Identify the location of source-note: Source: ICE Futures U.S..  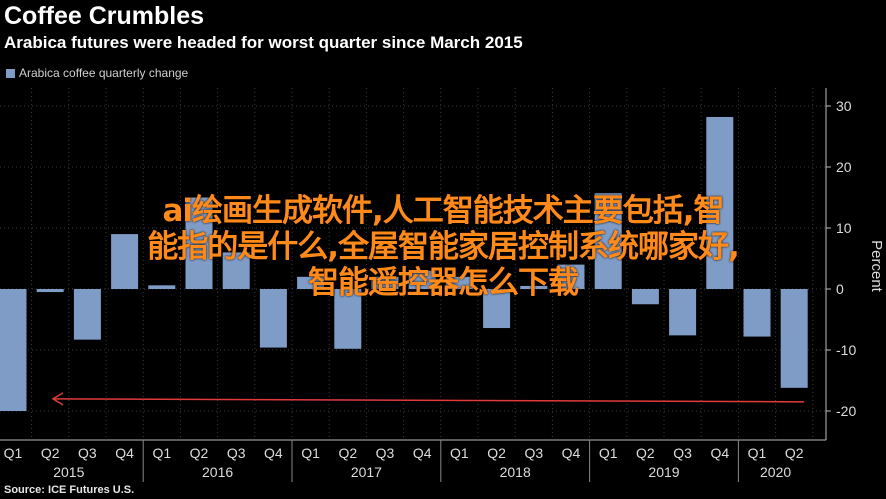
(69, 490).